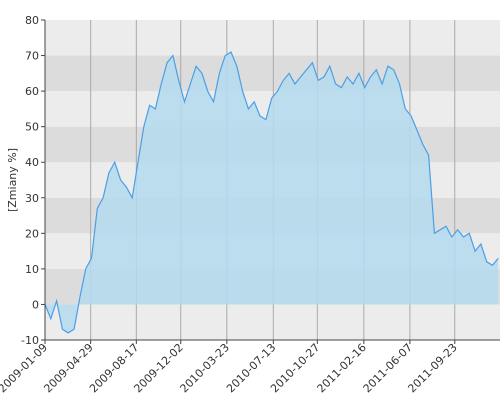 The image size is (500, 404). Describe the element at coordinates (32, 198) in the screenshot. I see `y-tick-label: 30` at that location.